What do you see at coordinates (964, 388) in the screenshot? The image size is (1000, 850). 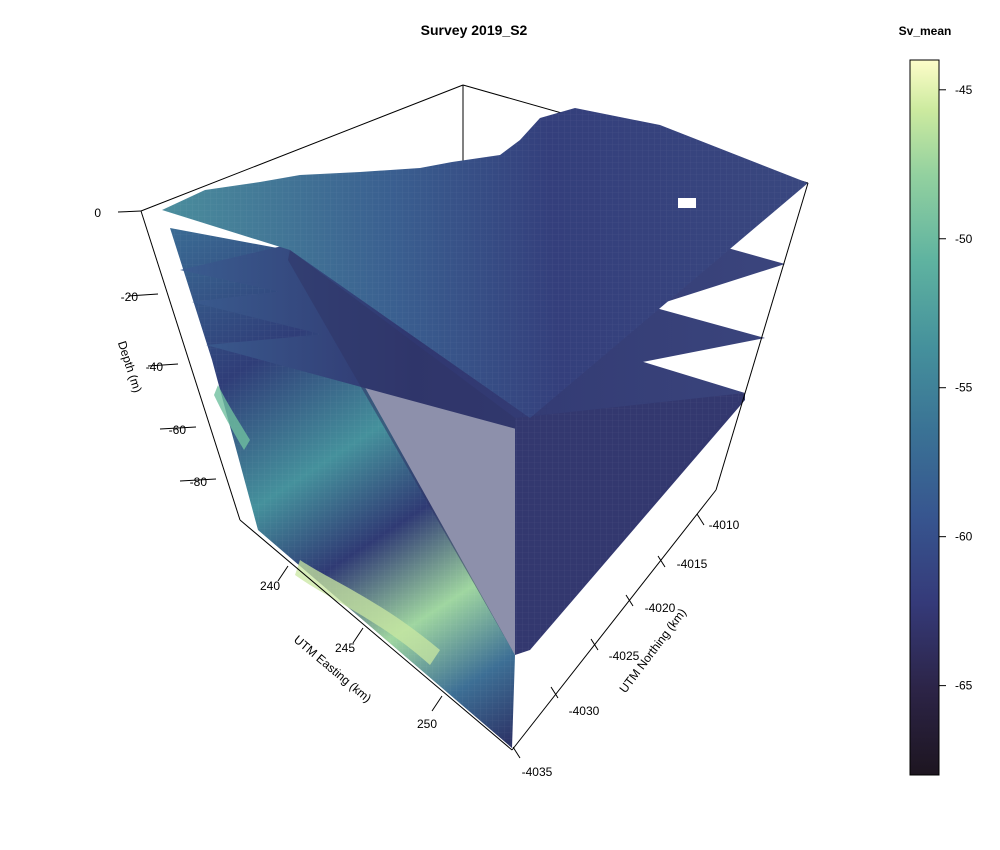 I see `colorbar-tick-label: -55` at bounding box center [964, 388].